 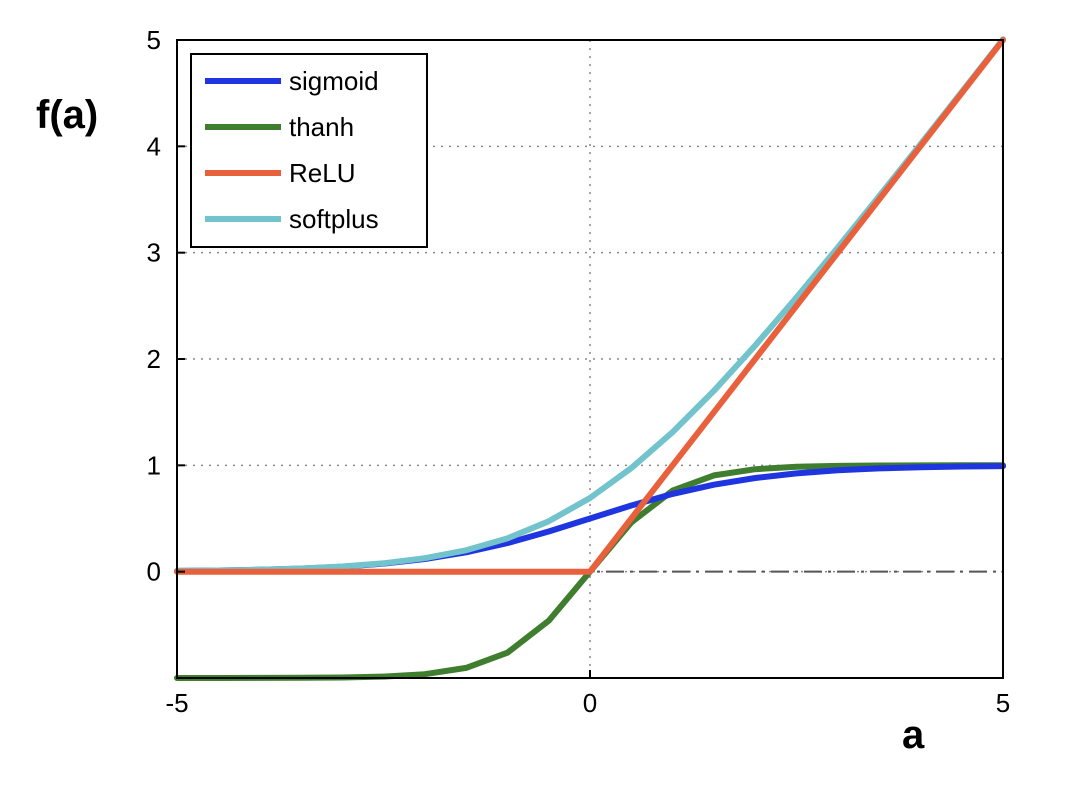 I want to click on y-axis-ticks: 0 1 2 3 4 5, so click(x=166, y=306).